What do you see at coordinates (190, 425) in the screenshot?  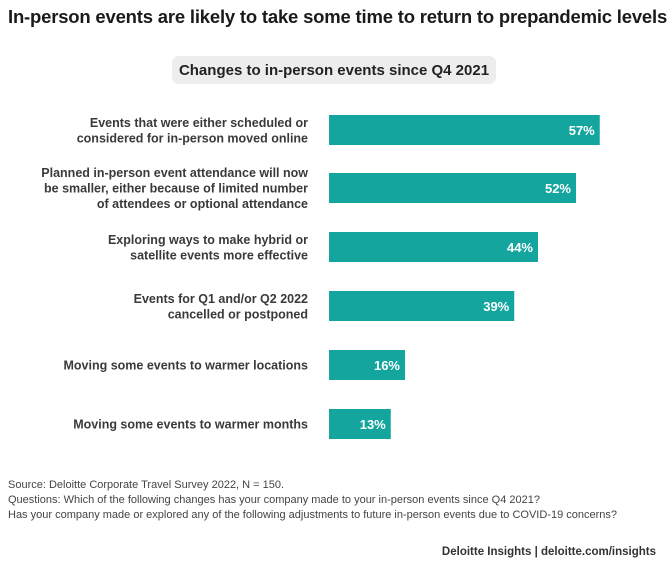 I see `category-label-6: Moving some events to warmer months` at bounding box center [190, 425].